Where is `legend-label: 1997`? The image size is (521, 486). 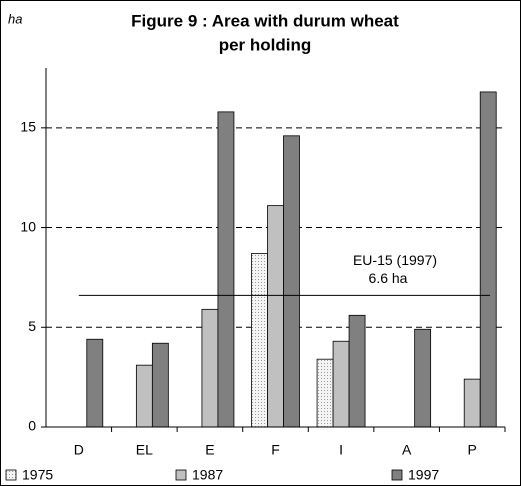 legend-label: 1997 is located at coordinates (423, 475).